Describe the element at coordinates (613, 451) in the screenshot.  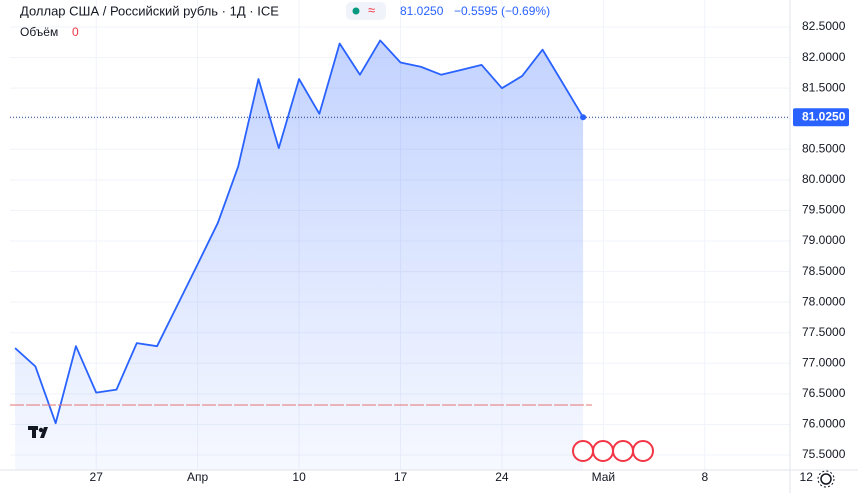
I see `event-flags` at that location.